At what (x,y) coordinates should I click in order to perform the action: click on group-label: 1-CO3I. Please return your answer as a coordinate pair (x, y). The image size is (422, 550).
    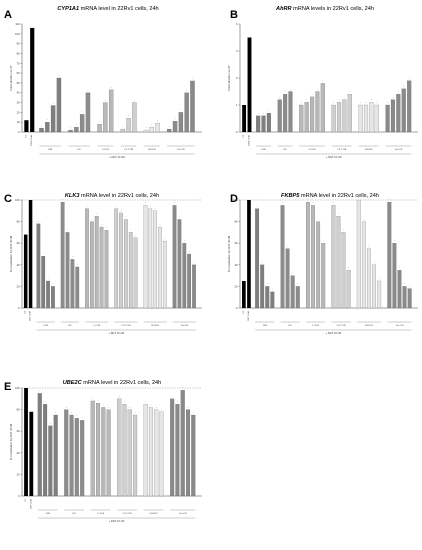
    Looking at the image, I should click on (315, 326).